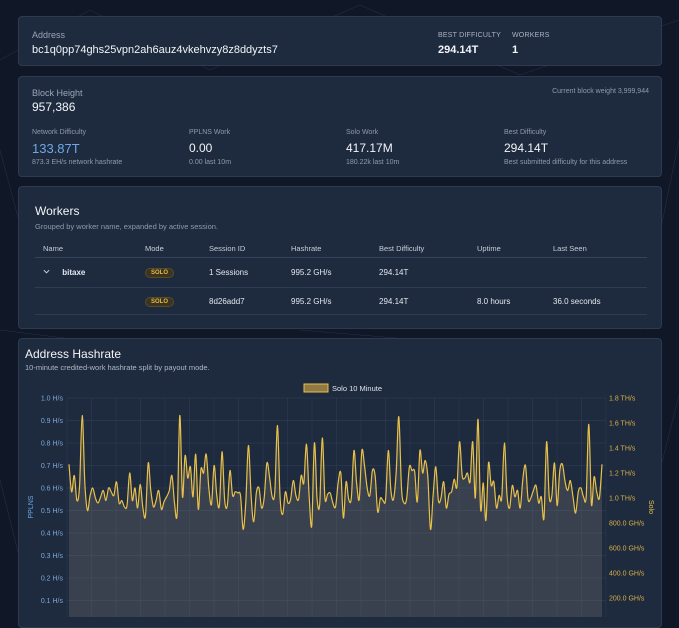 The width and height of the screenshot is (679, 628). What do you see at coordinates (622, 449) in the screenshot?
I see `right-axis-tick-label: 1.4 TH/s` at bounding box center [622, 449].